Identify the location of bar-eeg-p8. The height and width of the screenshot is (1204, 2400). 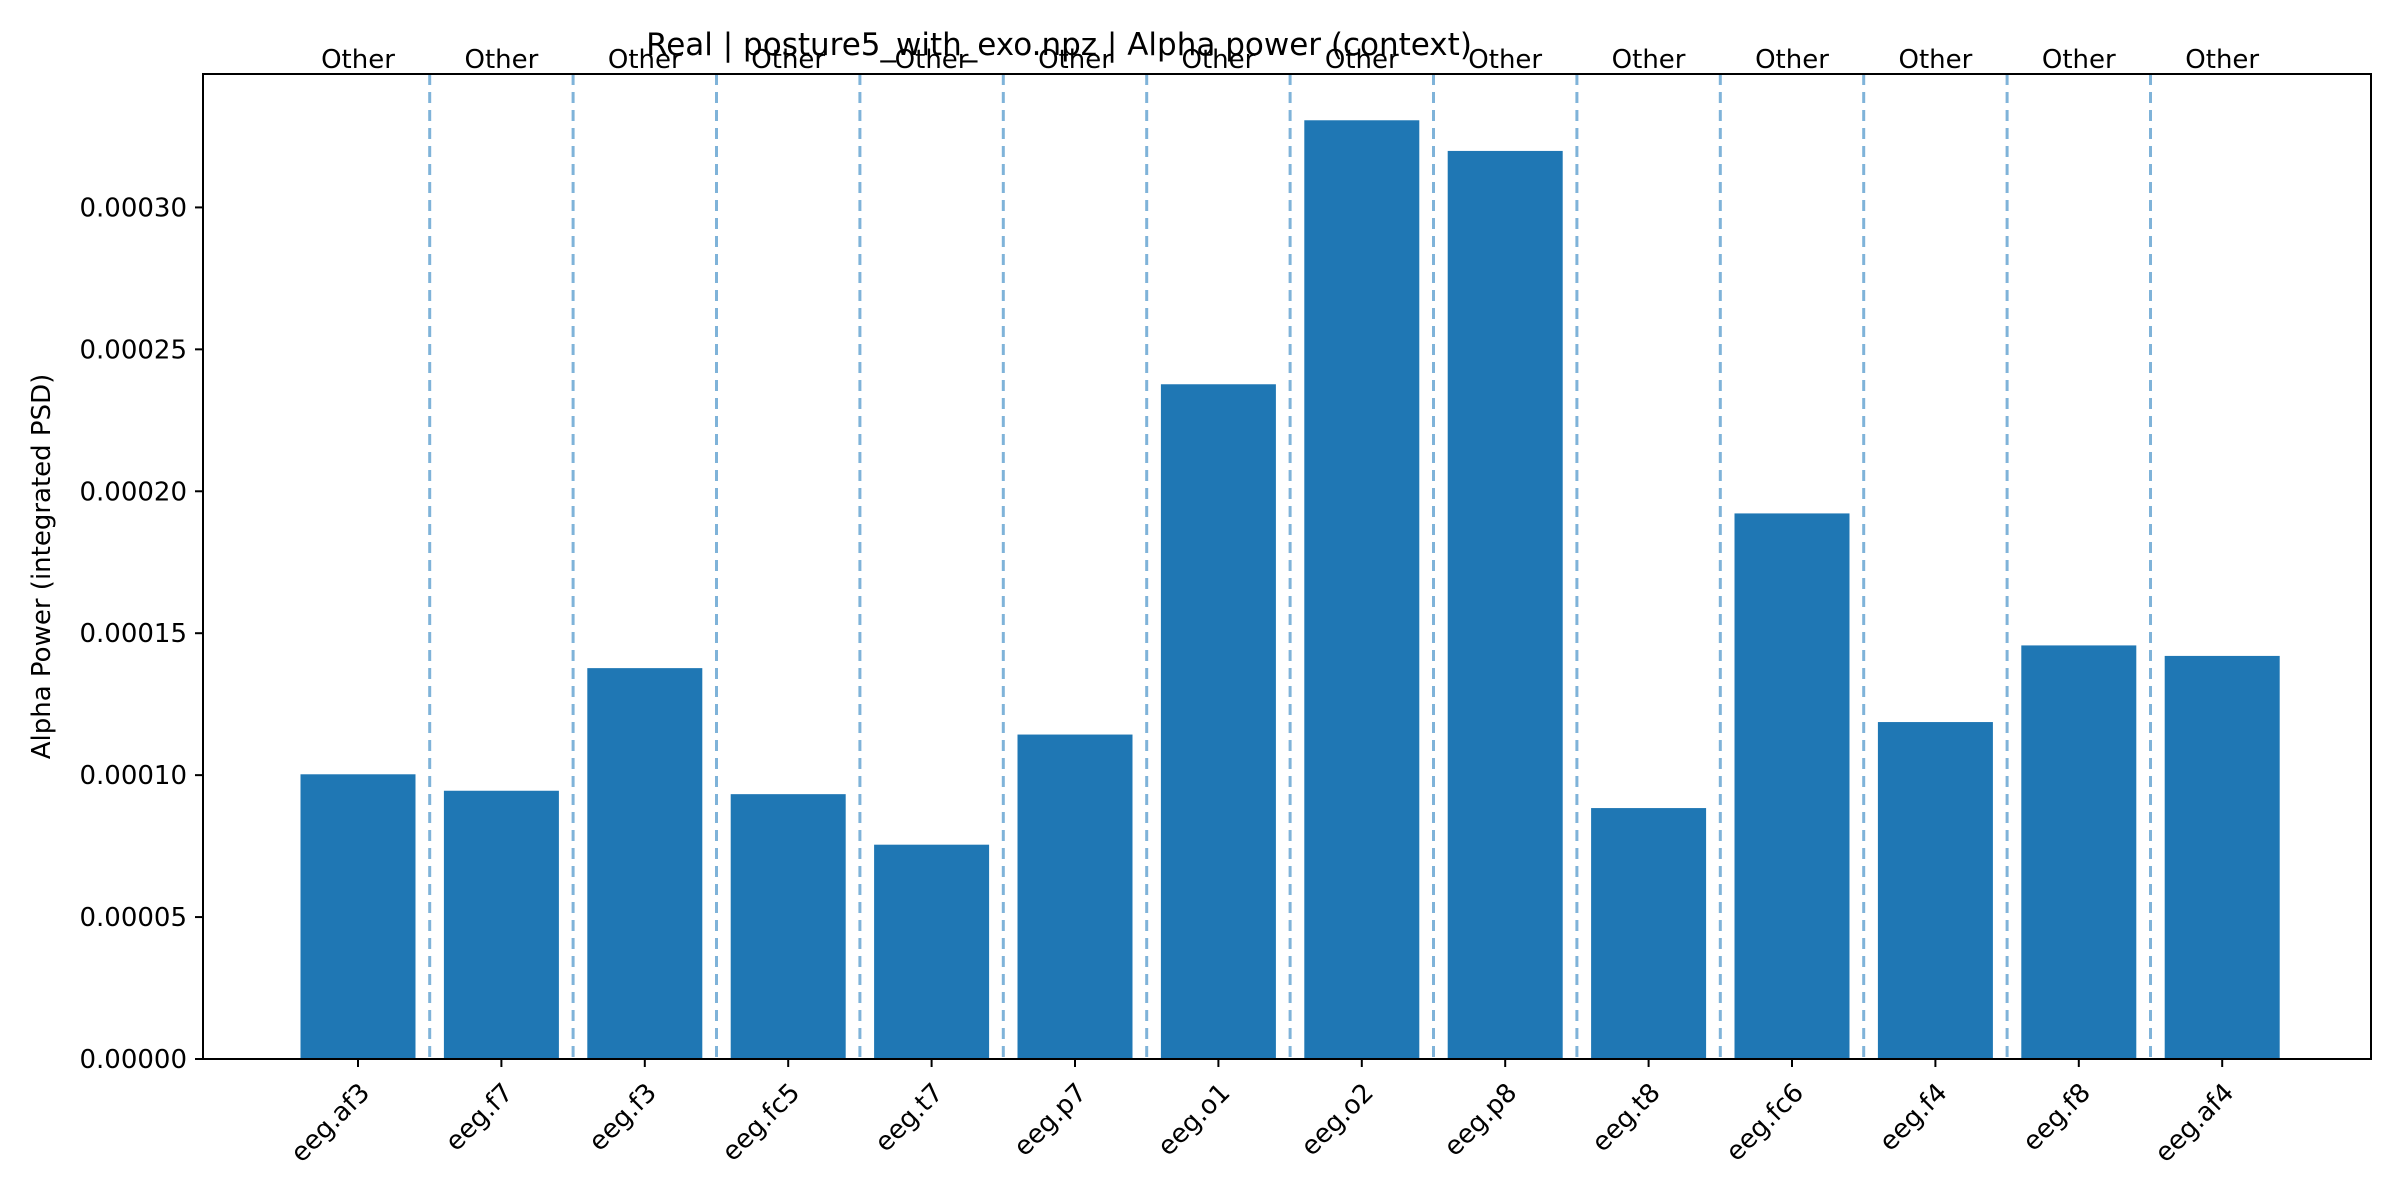
(1505, 604).